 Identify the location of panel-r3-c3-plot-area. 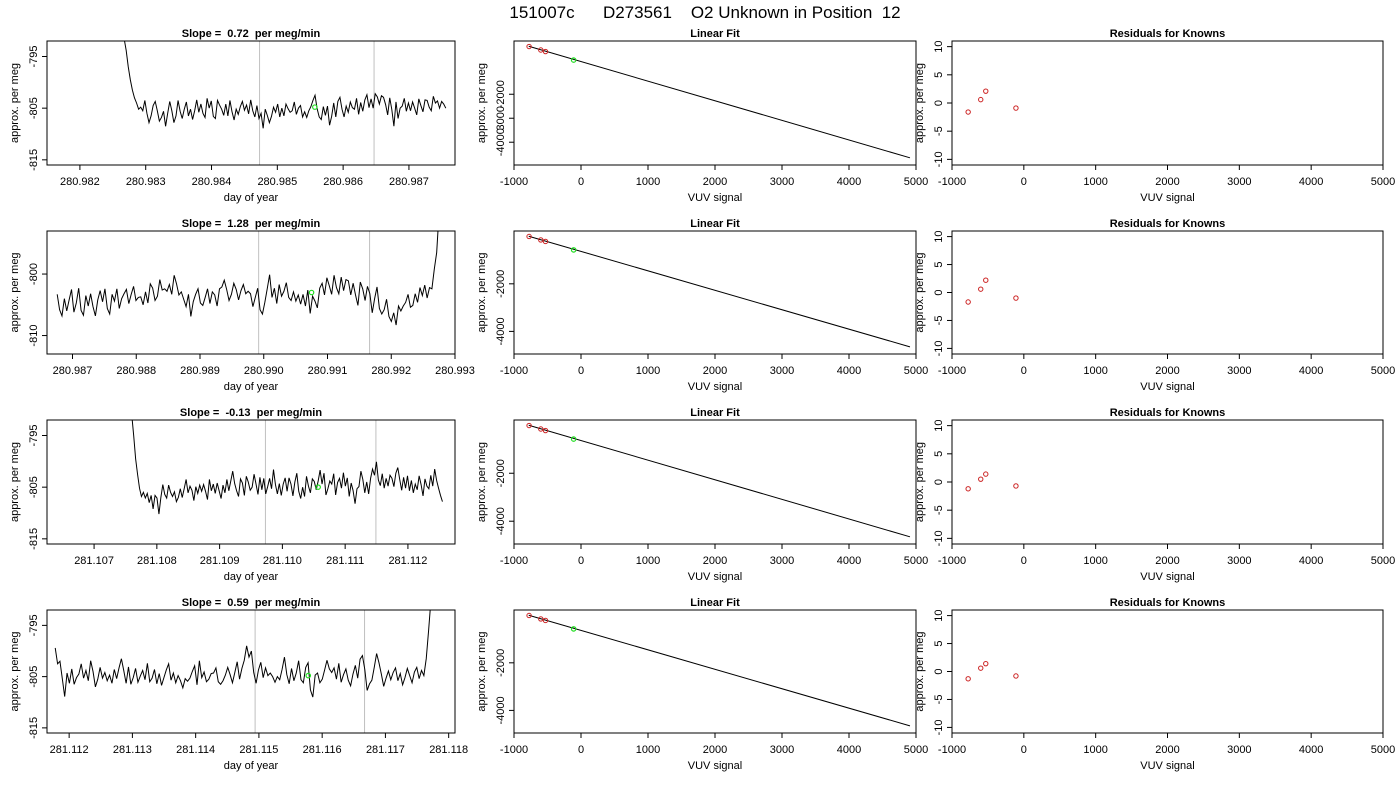
(992, 481).